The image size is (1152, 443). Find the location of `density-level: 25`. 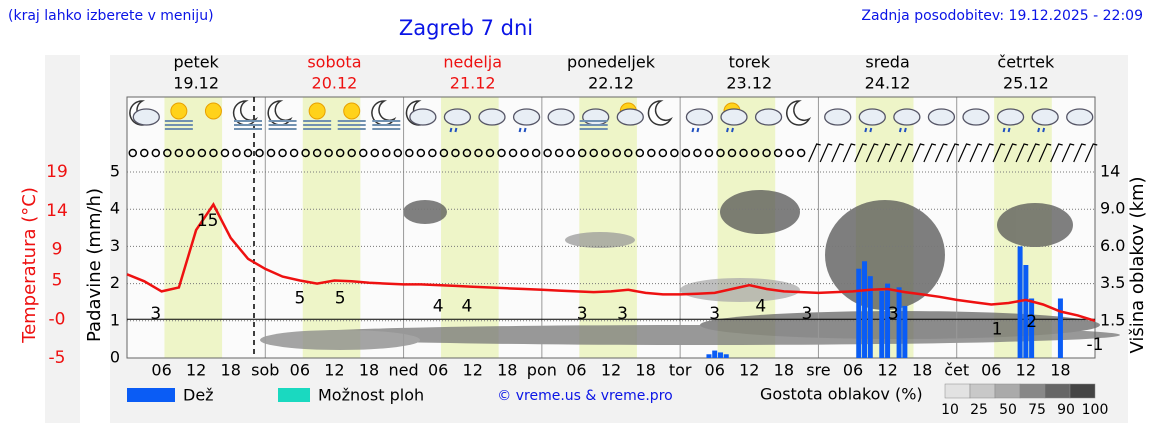

density-level: 25 is located at coordinates (979, 410).